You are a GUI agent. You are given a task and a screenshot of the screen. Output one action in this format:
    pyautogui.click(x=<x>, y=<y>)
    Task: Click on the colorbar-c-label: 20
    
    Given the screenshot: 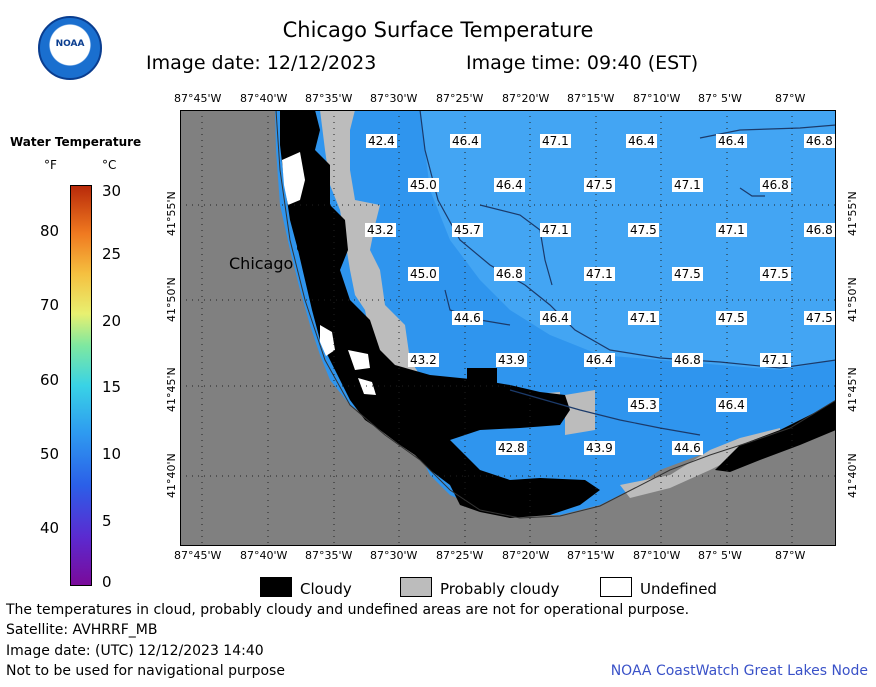 What is the action you would take?
    pyautogui.click(x=112, y=321)
    